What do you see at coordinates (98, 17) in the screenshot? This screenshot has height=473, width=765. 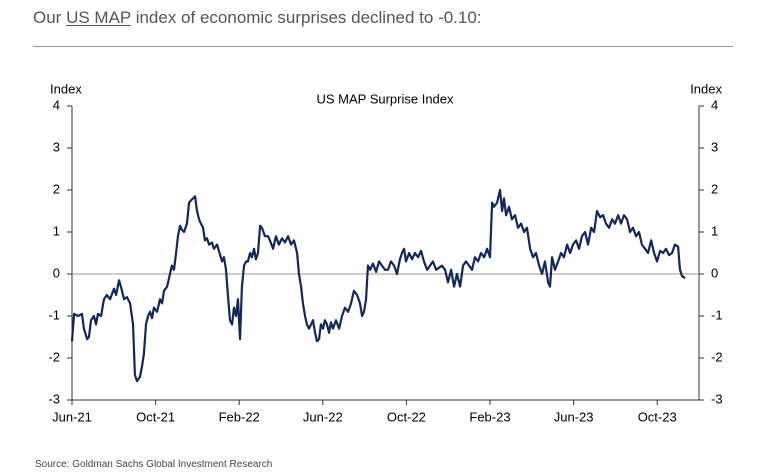 I see `headline-link: US MAP` at bounding box center [98, 17].